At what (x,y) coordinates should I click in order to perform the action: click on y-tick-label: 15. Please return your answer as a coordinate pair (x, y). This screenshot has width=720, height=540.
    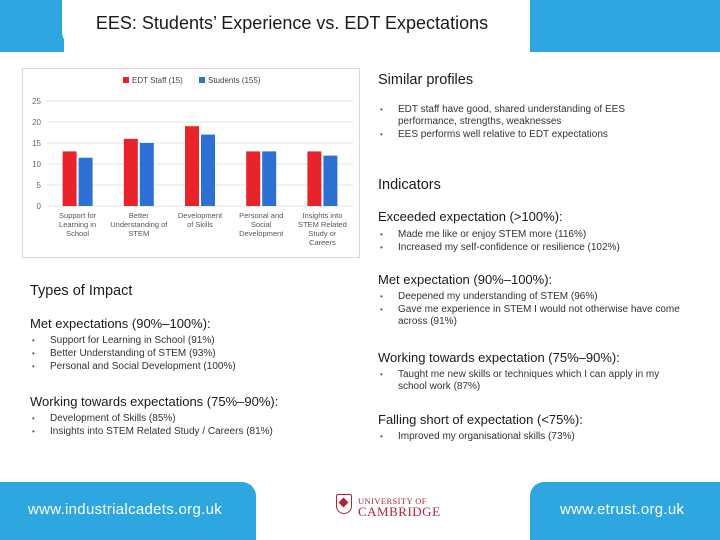
    Looking at the image, I should click on (36, 143).